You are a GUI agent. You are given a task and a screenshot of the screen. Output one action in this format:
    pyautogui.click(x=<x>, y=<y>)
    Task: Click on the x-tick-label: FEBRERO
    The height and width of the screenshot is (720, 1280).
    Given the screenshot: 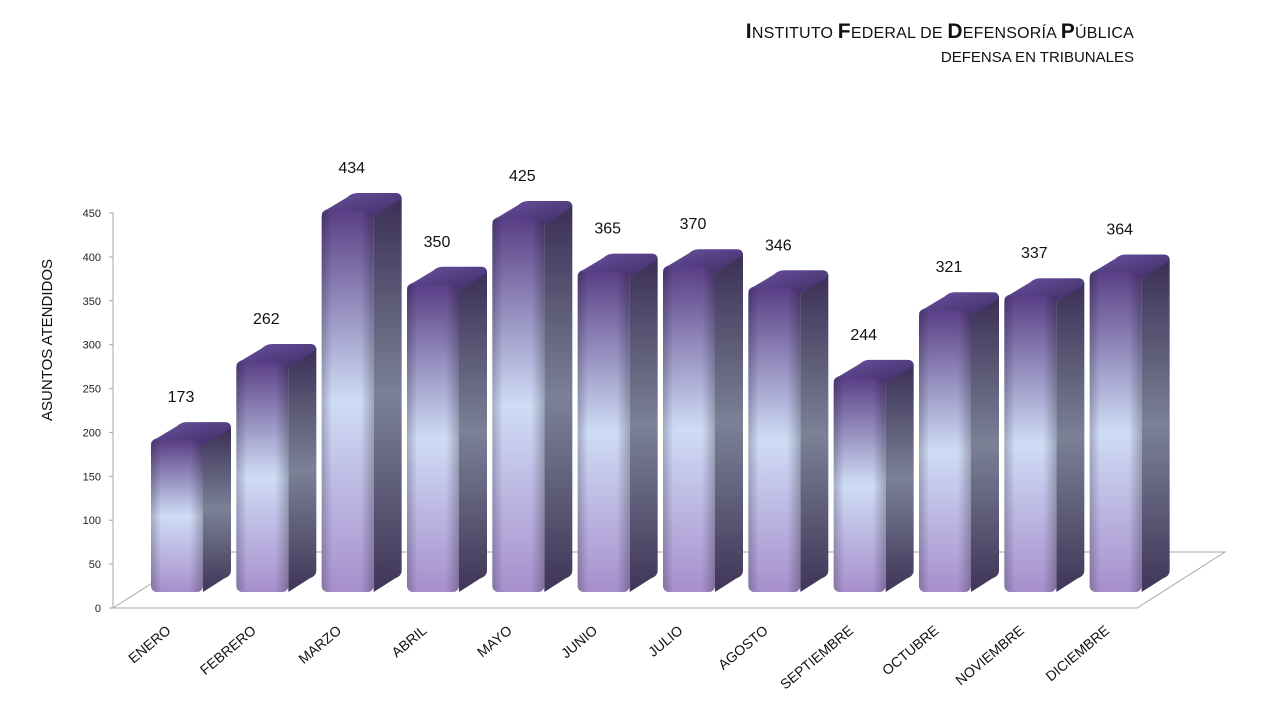 What is the action you would take?
    pyautogui.click(x=228, y=650)
    